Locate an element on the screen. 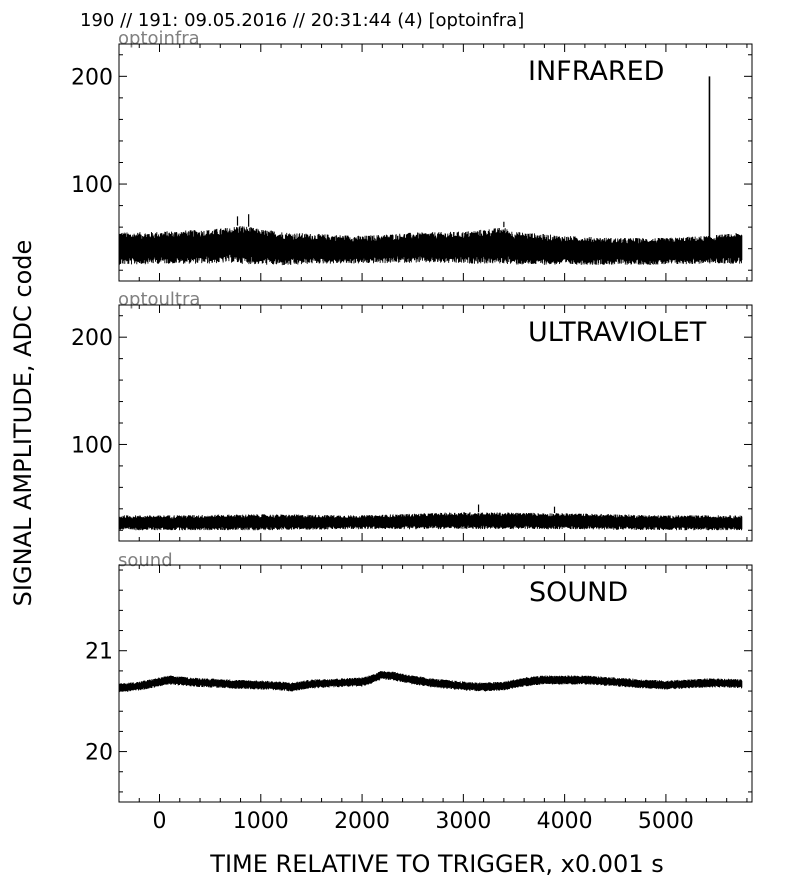  x-tick-label: 2000 is located at coordinates (362, 821).